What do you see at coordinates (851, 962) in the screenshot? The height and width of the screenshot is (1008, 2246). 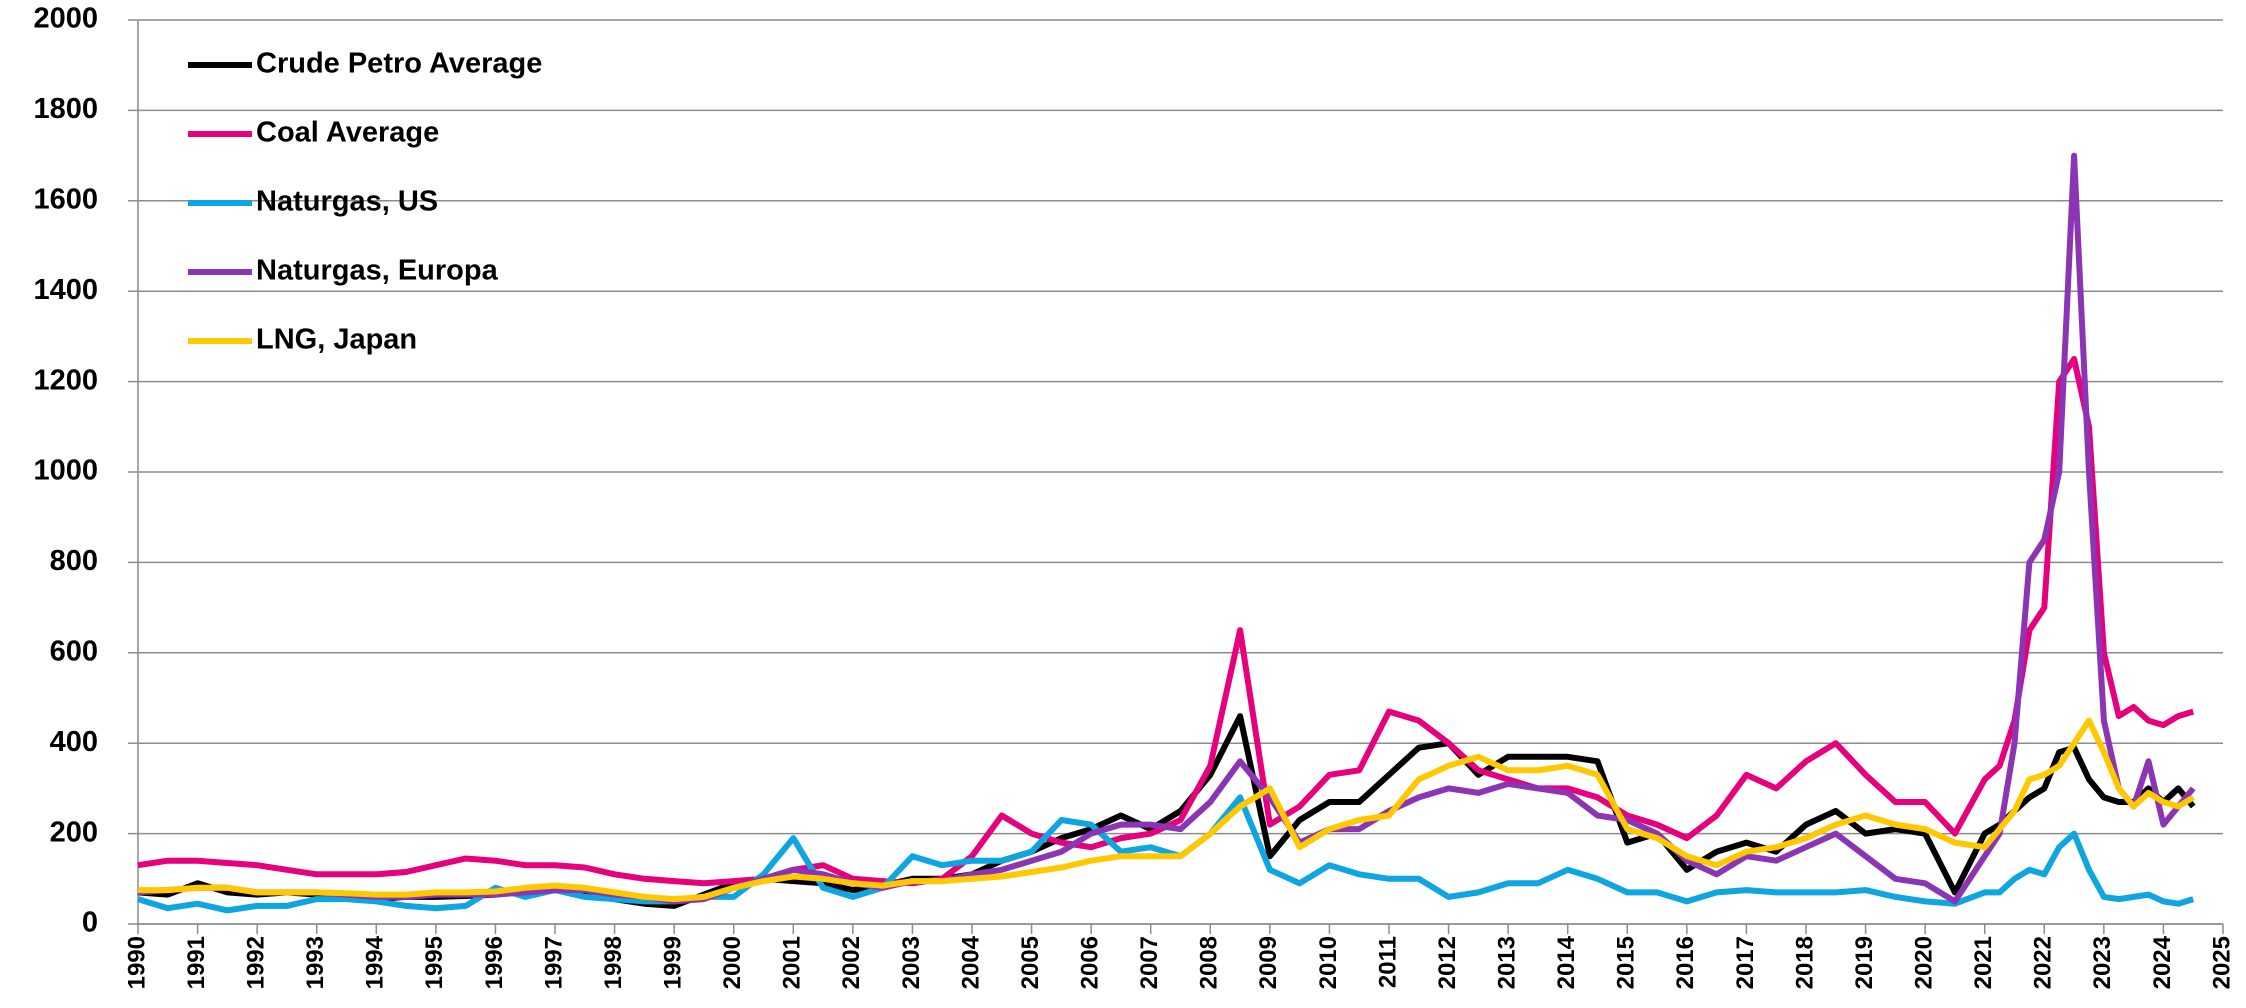 I see `x-tick-label: 2002` at bounding box center [851, 962].